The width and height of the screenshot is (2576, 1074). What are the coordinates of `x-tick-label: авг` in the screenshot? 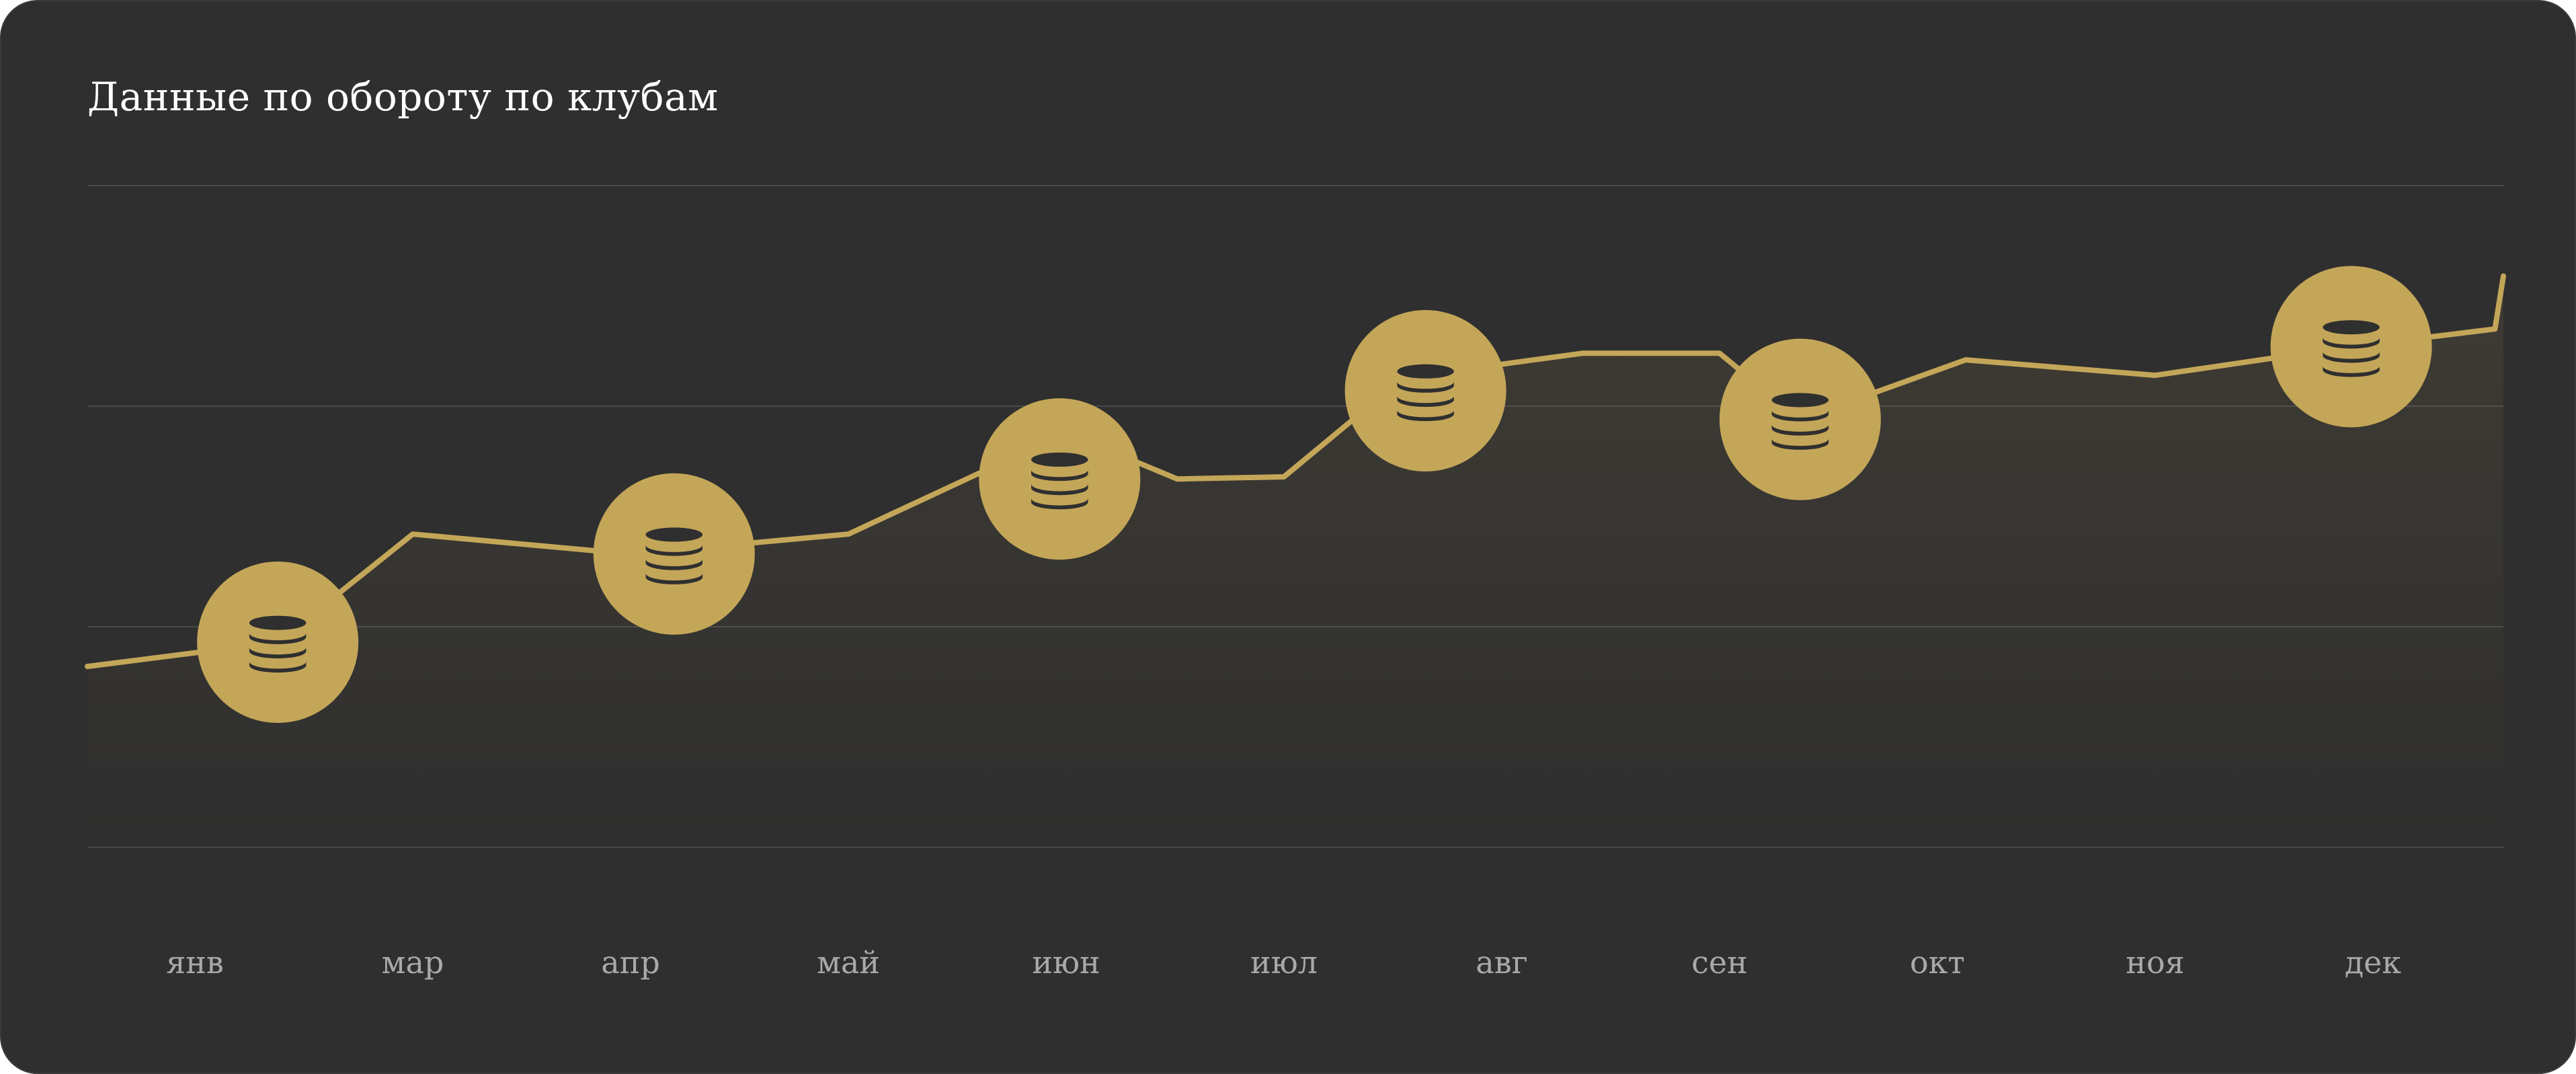 It's located at (1501, 962).